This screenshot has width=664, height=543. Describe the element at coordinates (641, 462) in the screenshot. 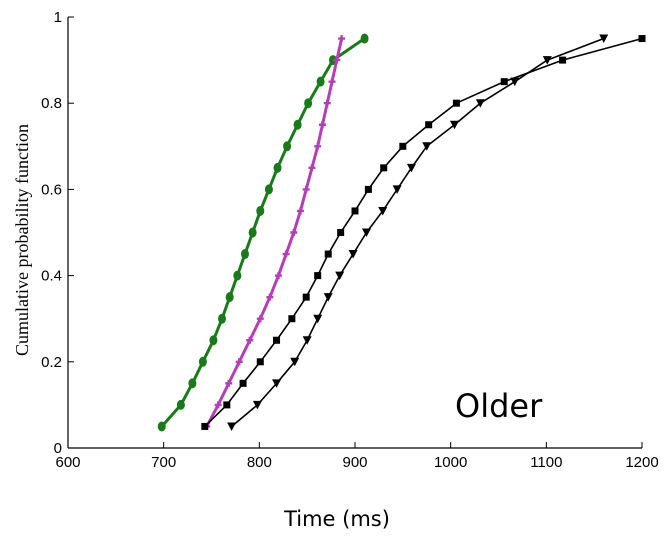

I see `x-tick-label: 1200` at that location.